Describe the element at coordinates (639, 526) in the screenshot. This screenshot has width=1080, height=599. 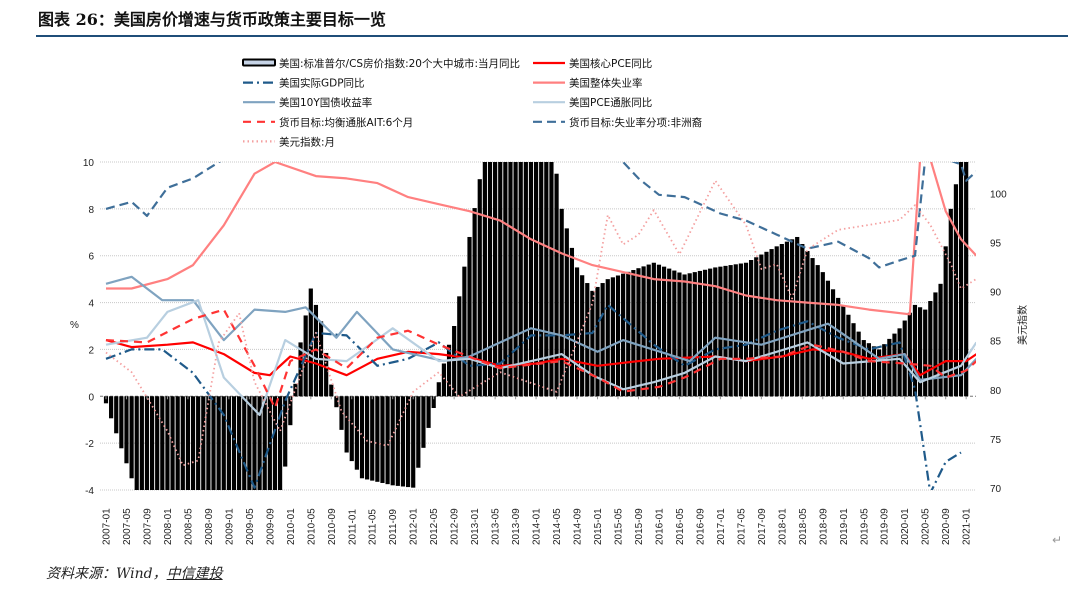
I see `x-tick-label: 2015-09` at that location.